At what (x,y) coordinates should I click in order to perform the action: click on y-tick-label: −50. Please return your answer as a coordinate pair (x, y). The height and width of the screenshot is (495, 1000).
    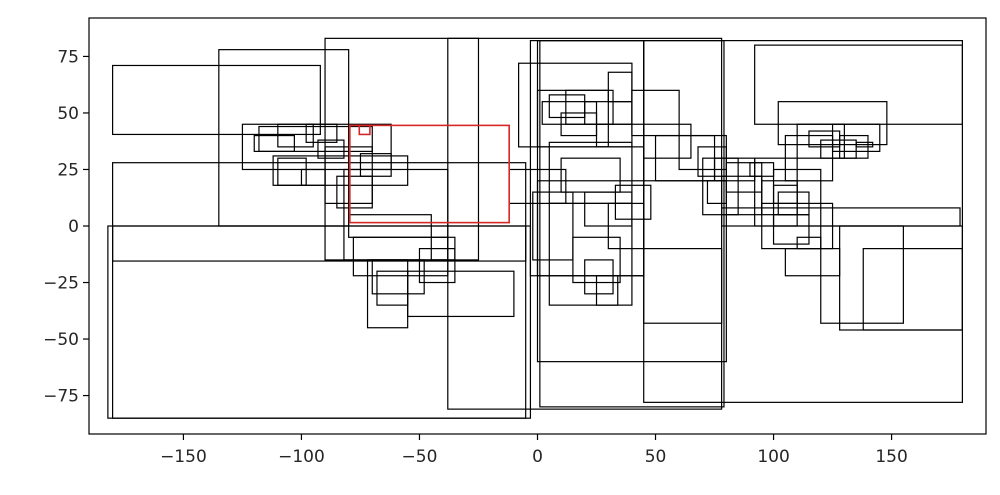
    Looking at the image, I should click on (61, 340).